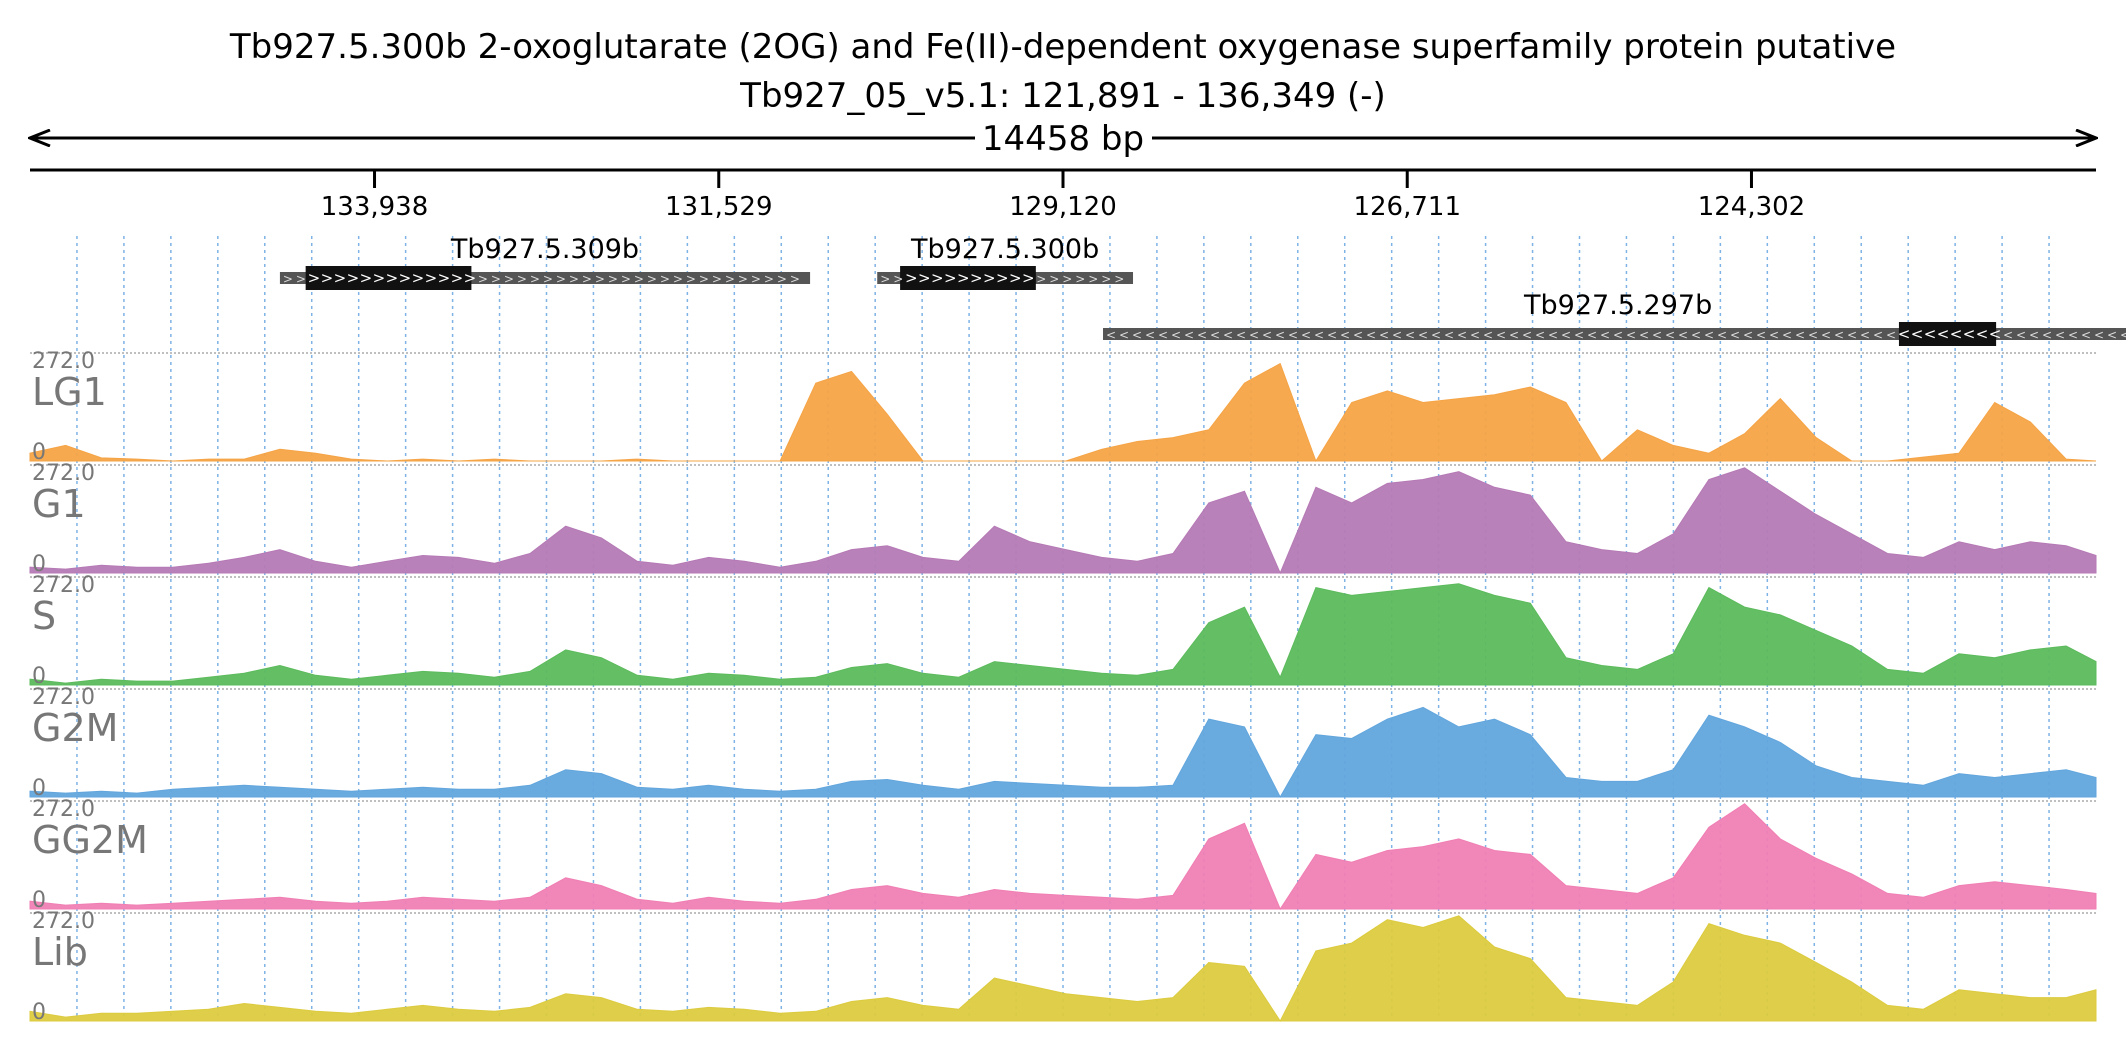 This screenshot has width=2126, height=1063. What do you see at coordinates (69, 392) in the screenshot?
I see `track-name: LG1` at bounding box center [69, 392].